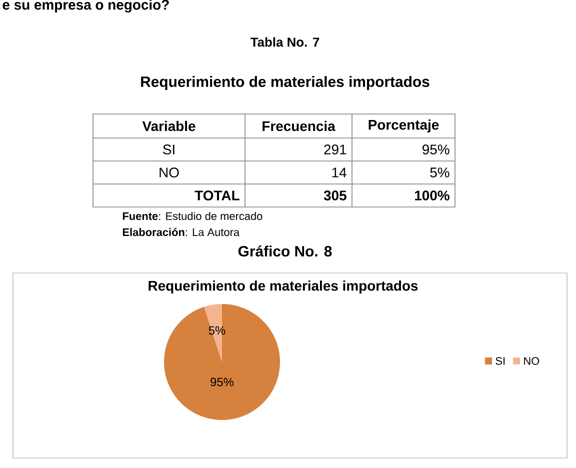  Describe the element at coordinates (192, 216) in the screenshot. I see `text: Fuente: Estudio de mercado` at that location.